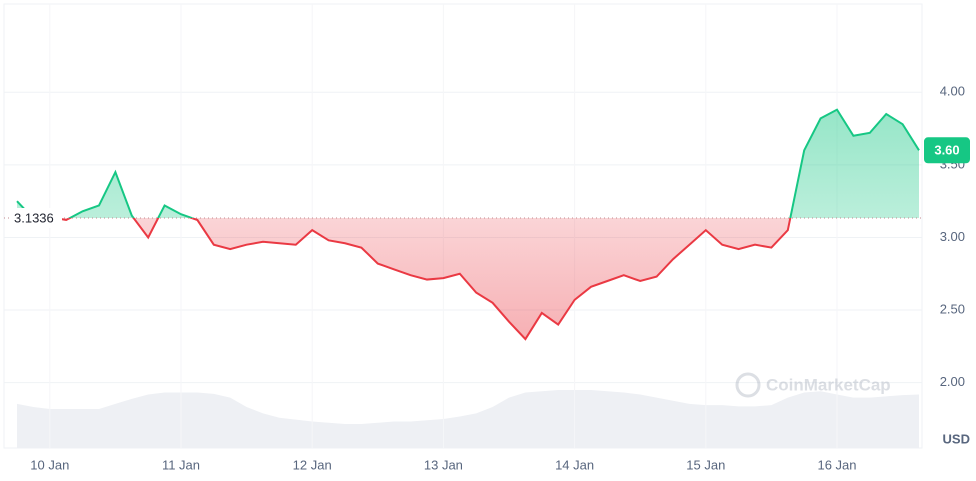 The image size is (976, 481). Describe the element at coordinates (956, 438) in the screenshot. I see `y-unit: USD` at that location.